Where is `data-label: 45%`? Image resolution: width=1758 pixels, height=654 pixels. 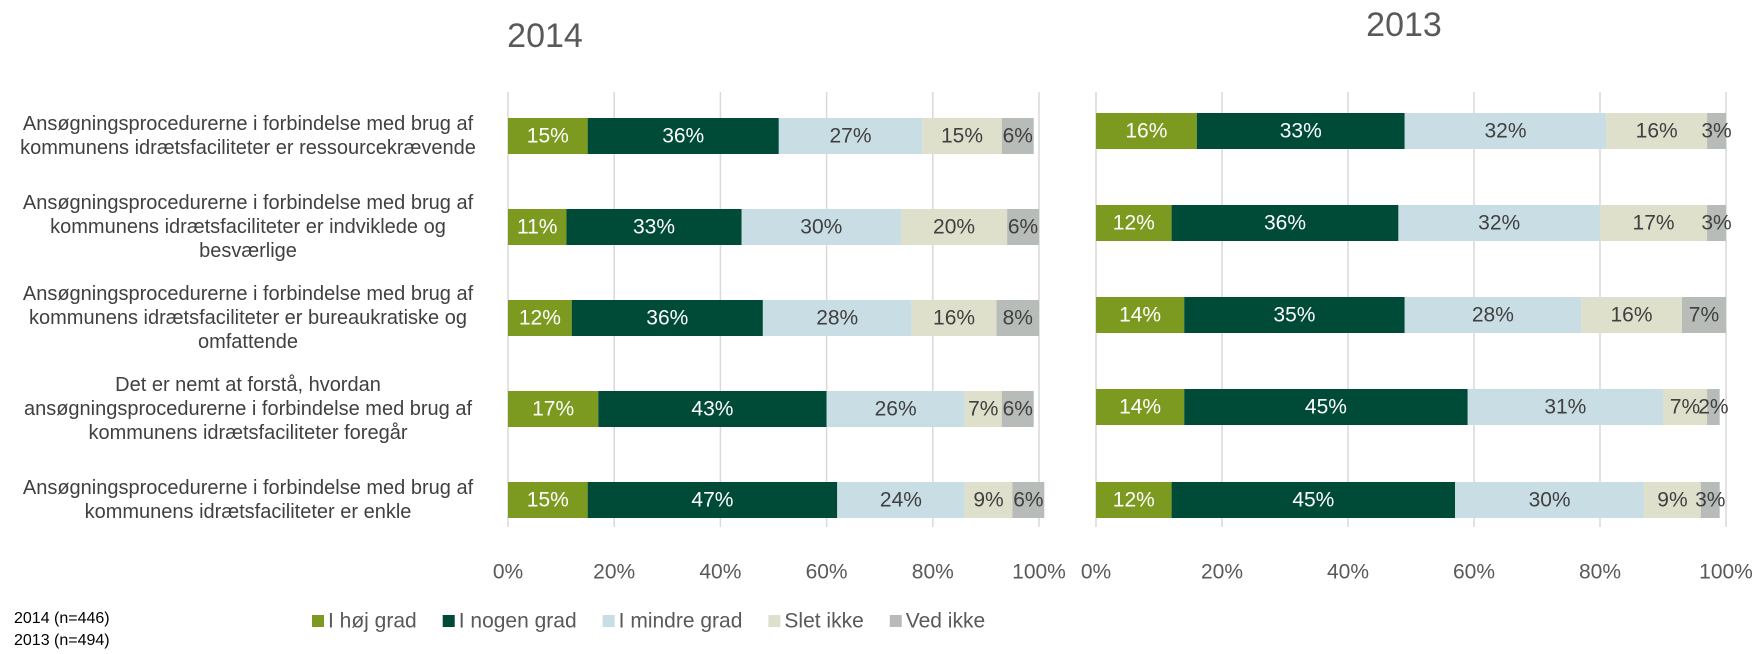 data-label: 45% is located at coordinates (1326, 407).